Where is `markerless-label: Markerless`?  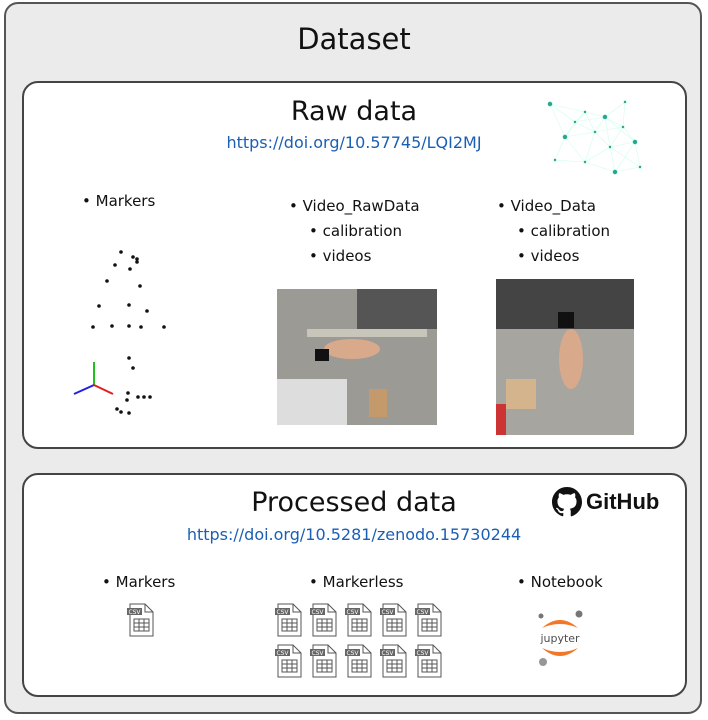 markerless-label: Markerless is located at coordinates (363, 582).